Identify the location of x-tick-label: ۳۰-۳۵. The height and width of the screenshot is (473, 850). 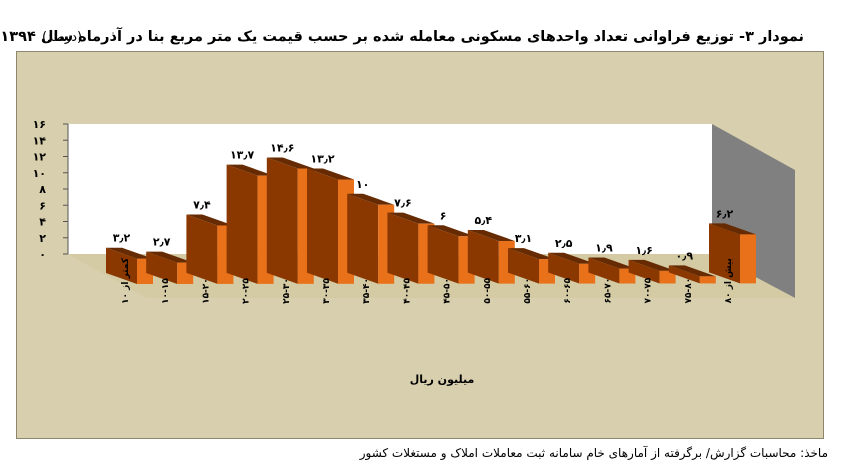
(327, 291).